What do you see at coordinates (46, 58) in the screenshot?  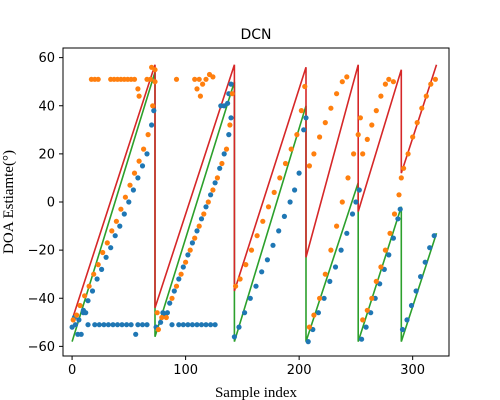 I see `y-tick-label: 60` at bounding box center [46, 58].